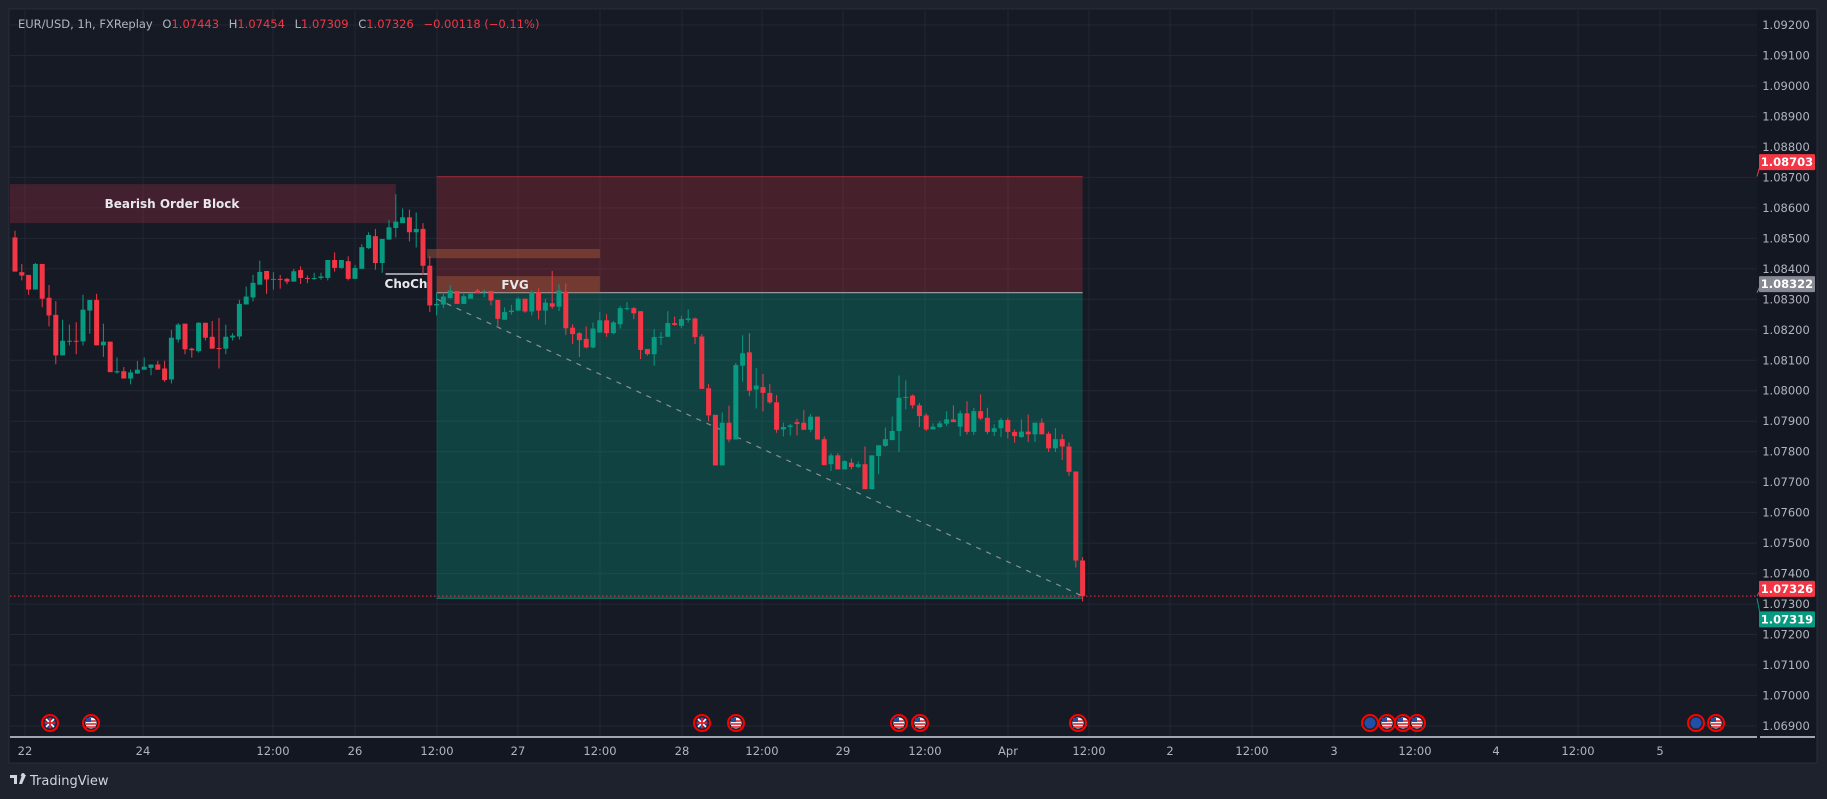 The height and width of the screenshot is (799, 1827). What do you see at coordinates (233, 24) in the screenshot?
I see `high-label: H` at bounding box center [233, 24].